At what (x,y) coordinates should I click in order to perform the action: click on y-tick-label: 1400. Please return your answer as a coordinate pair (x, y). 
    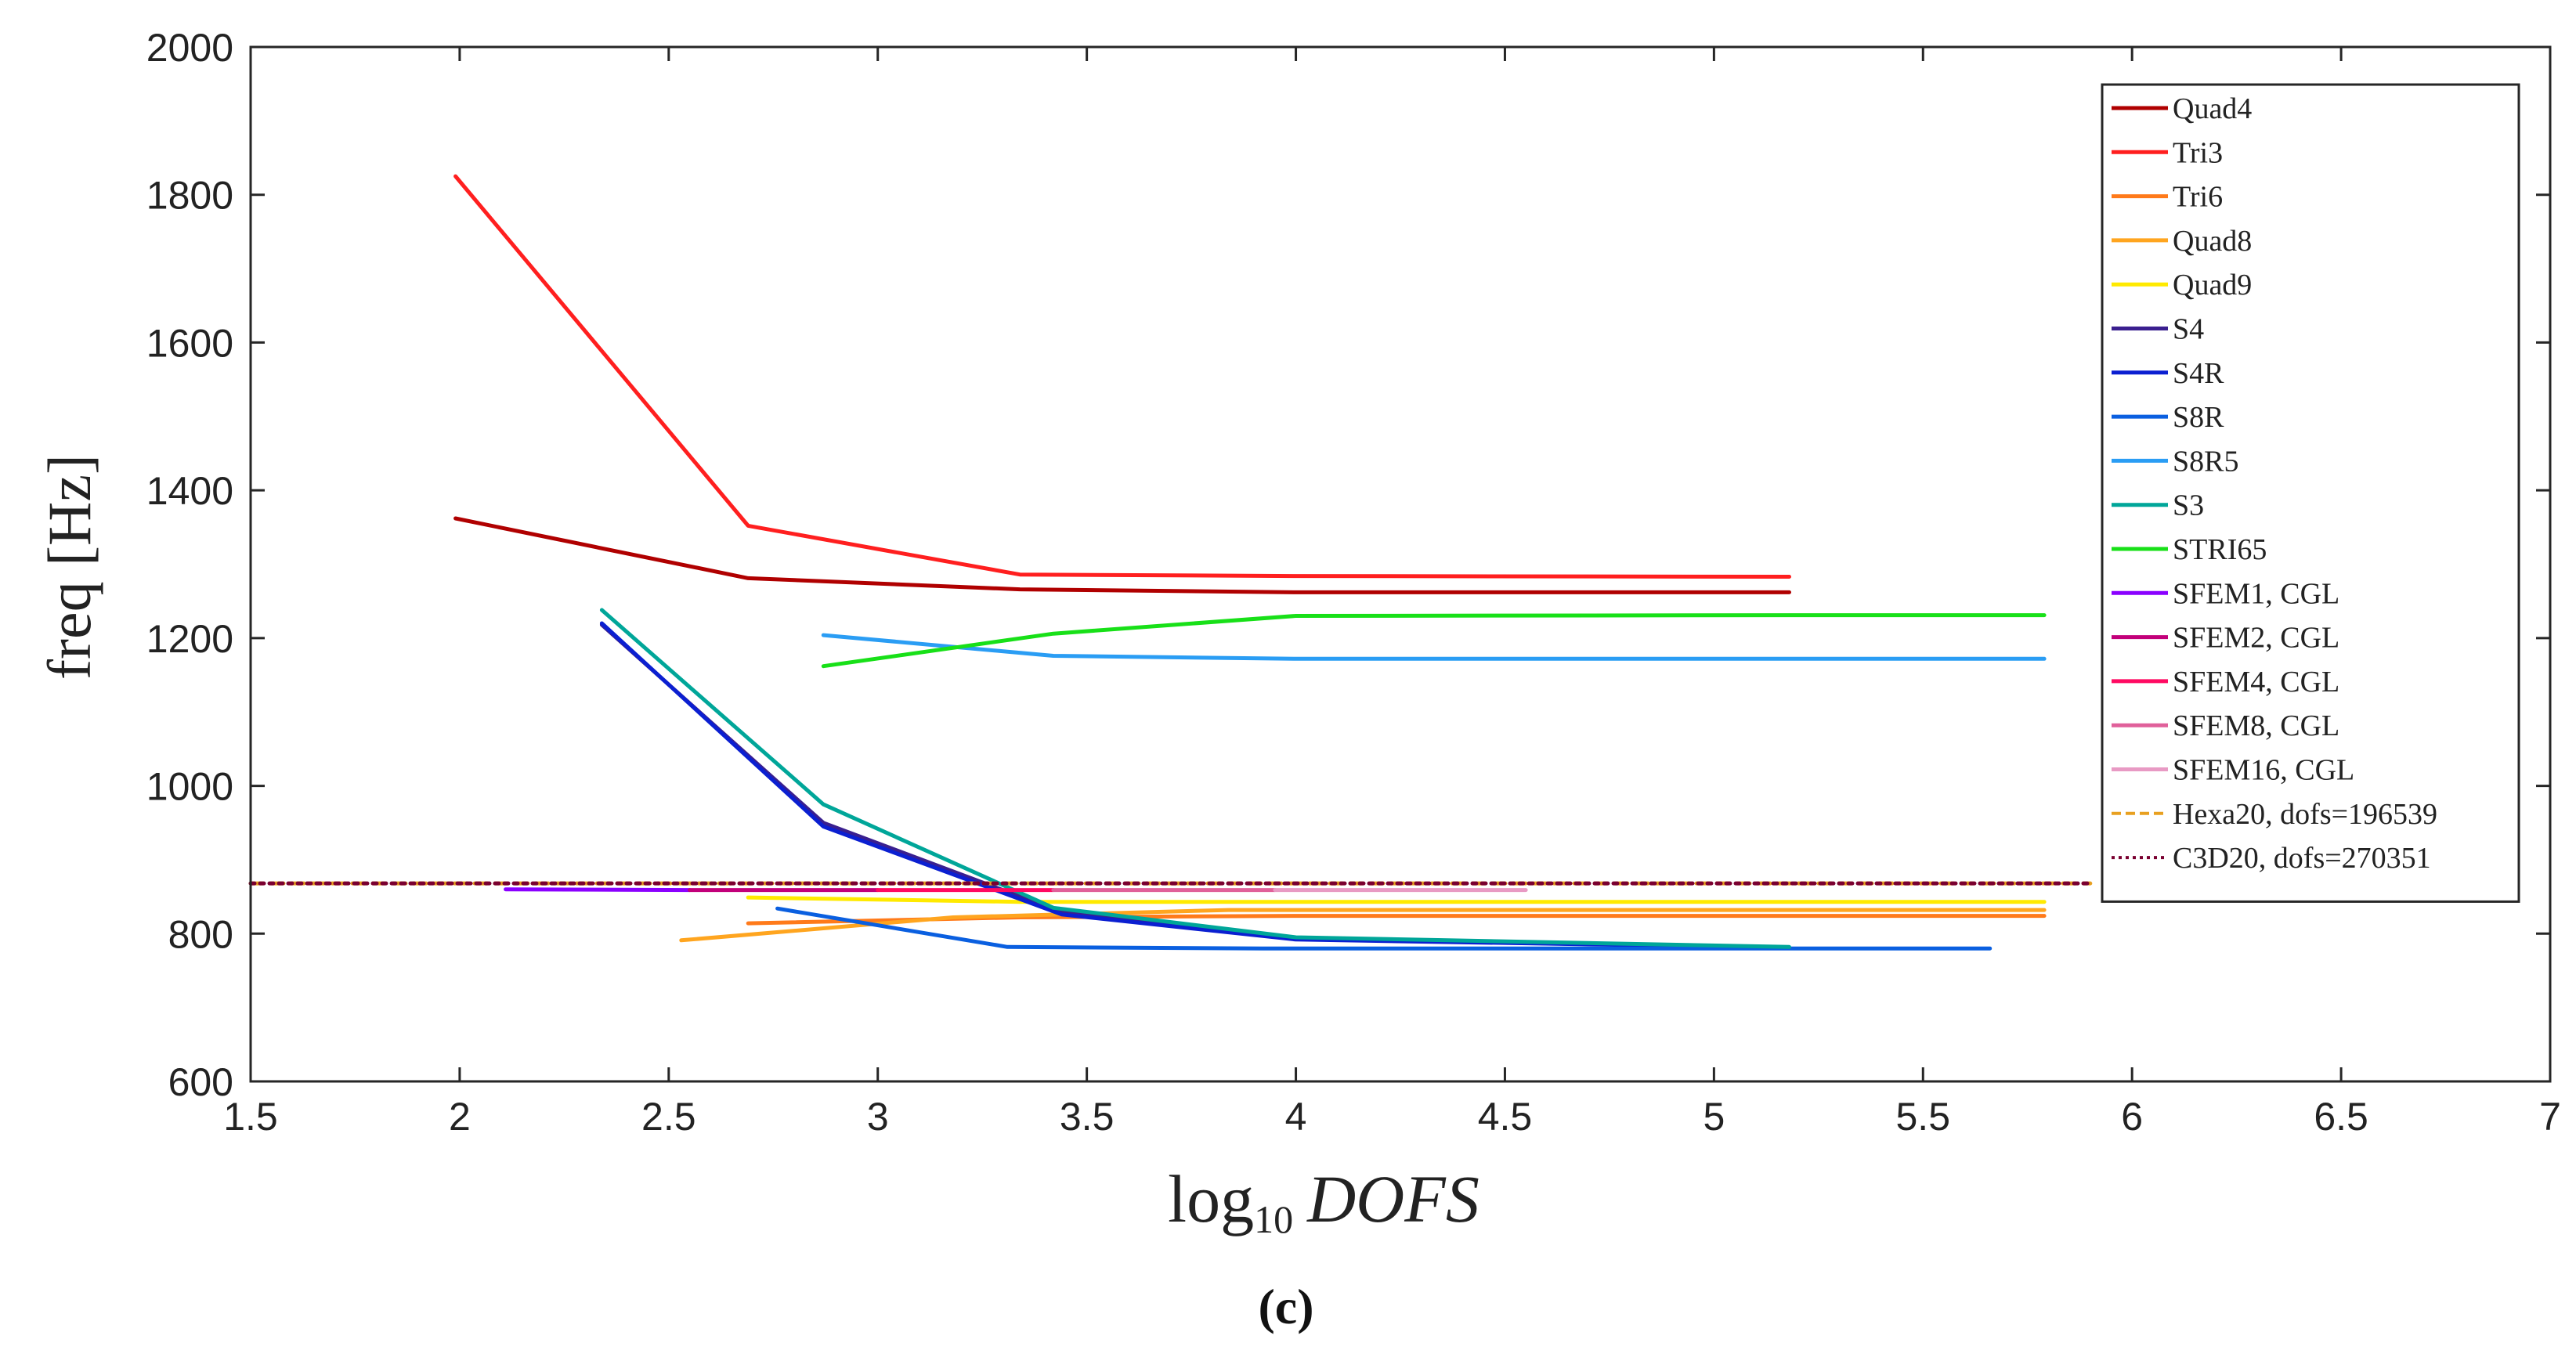
    Looking at the image, I should click on (189, 491).